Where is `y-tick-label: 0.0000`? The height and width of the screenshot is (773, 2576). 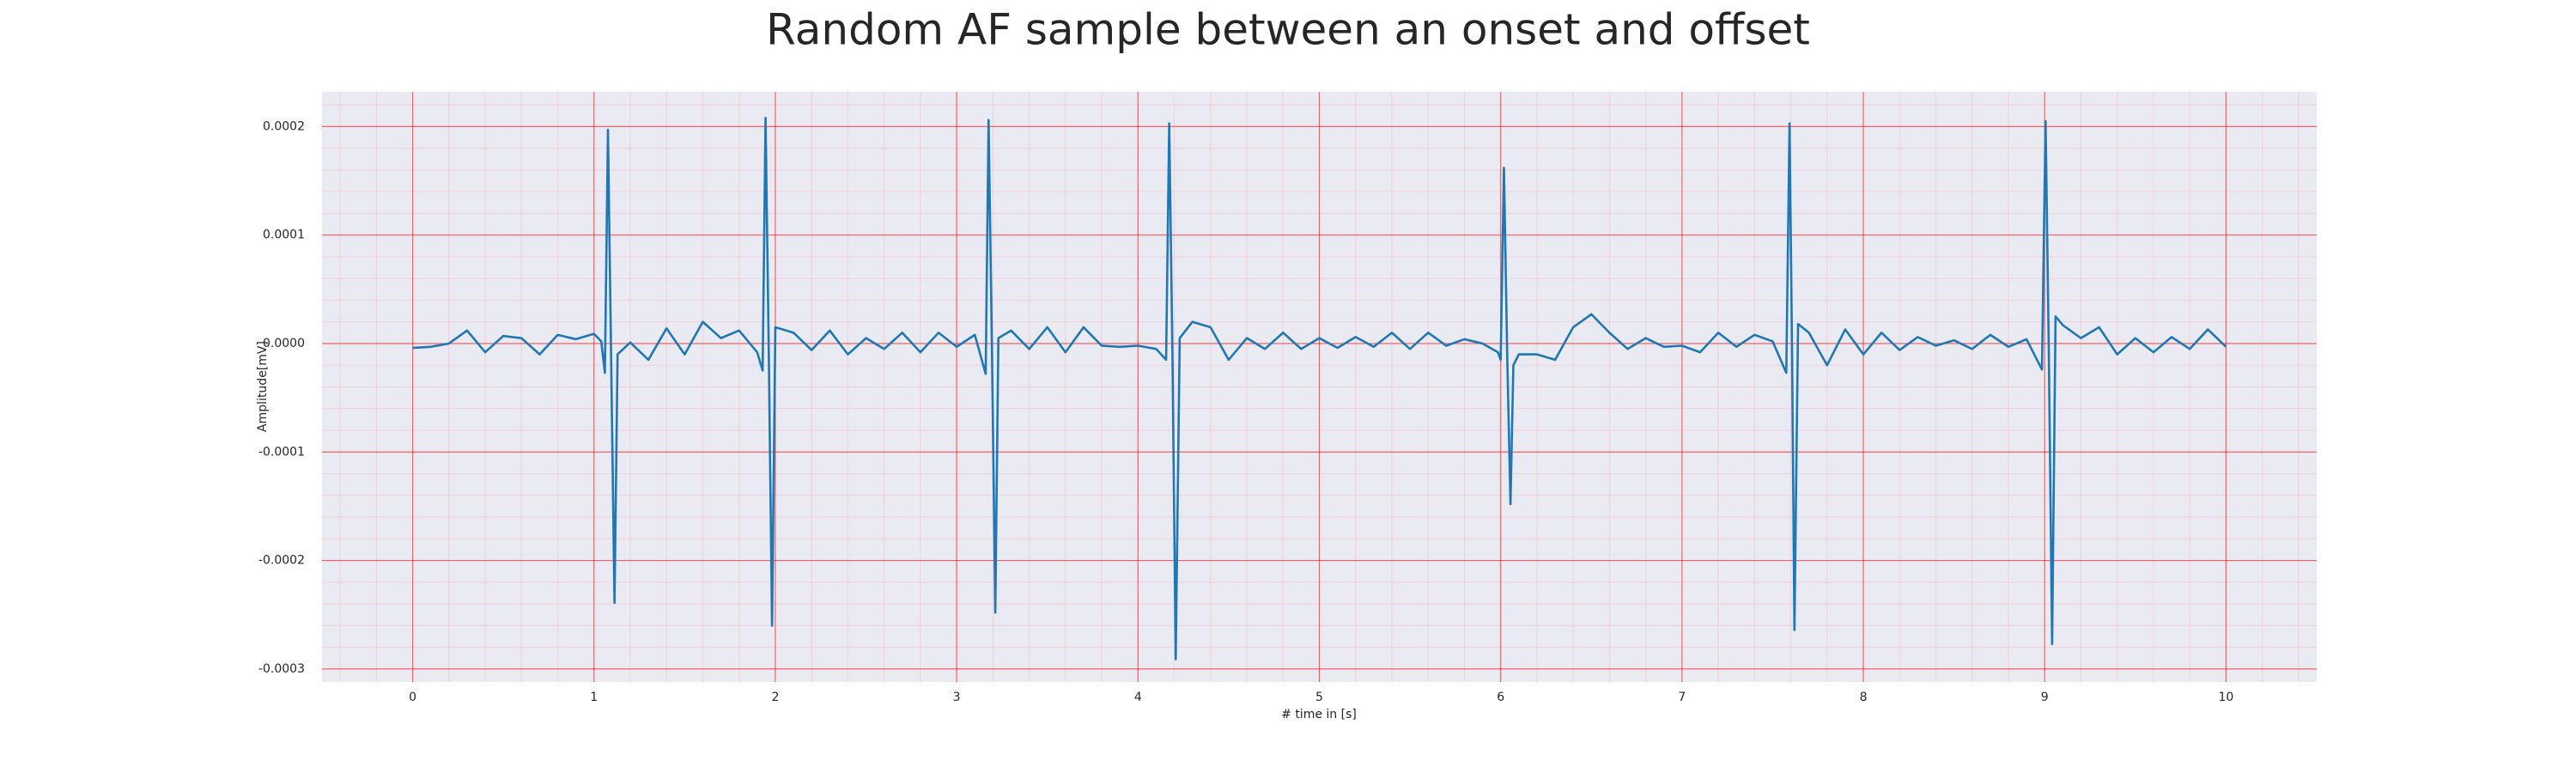
y-tick-label: 0.0000 is located at coordinates (284, 343).